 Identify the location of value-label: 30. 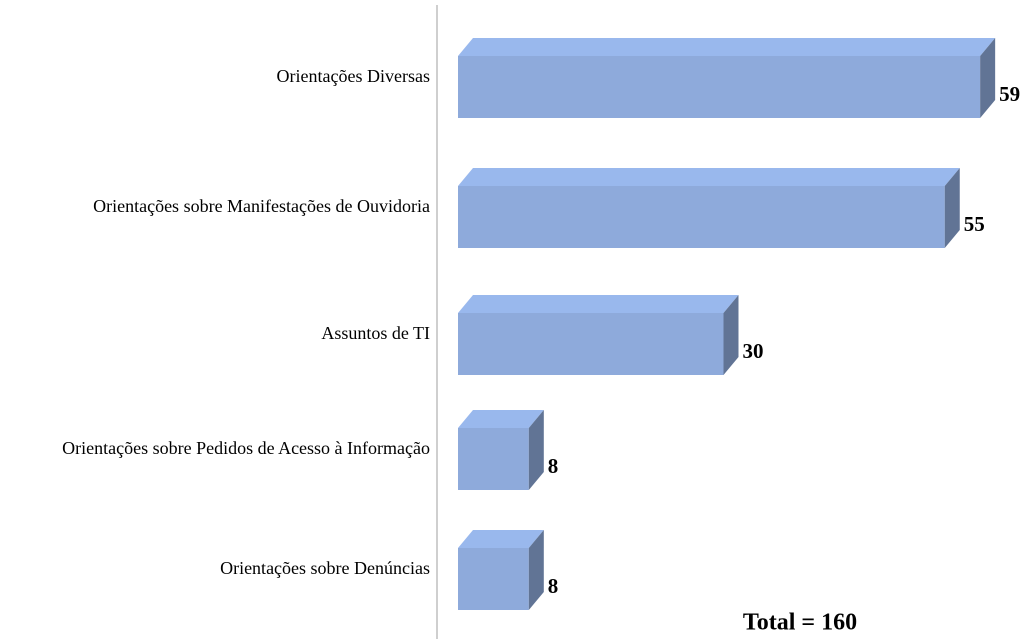
(753, 351).